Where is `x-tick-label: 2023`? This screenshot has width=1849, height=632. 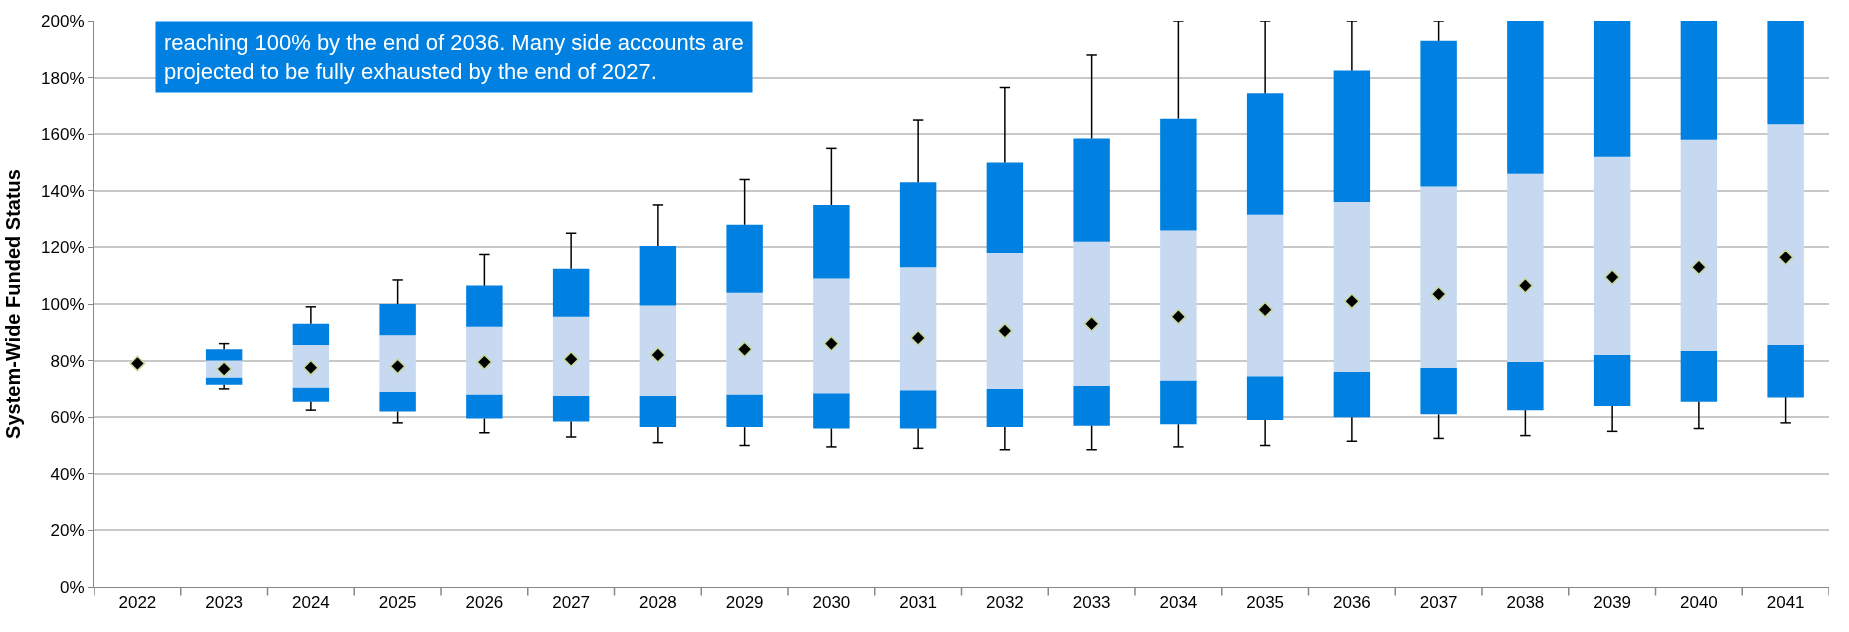
x-tick-label: 2023 is located at coordinates (224, 603).